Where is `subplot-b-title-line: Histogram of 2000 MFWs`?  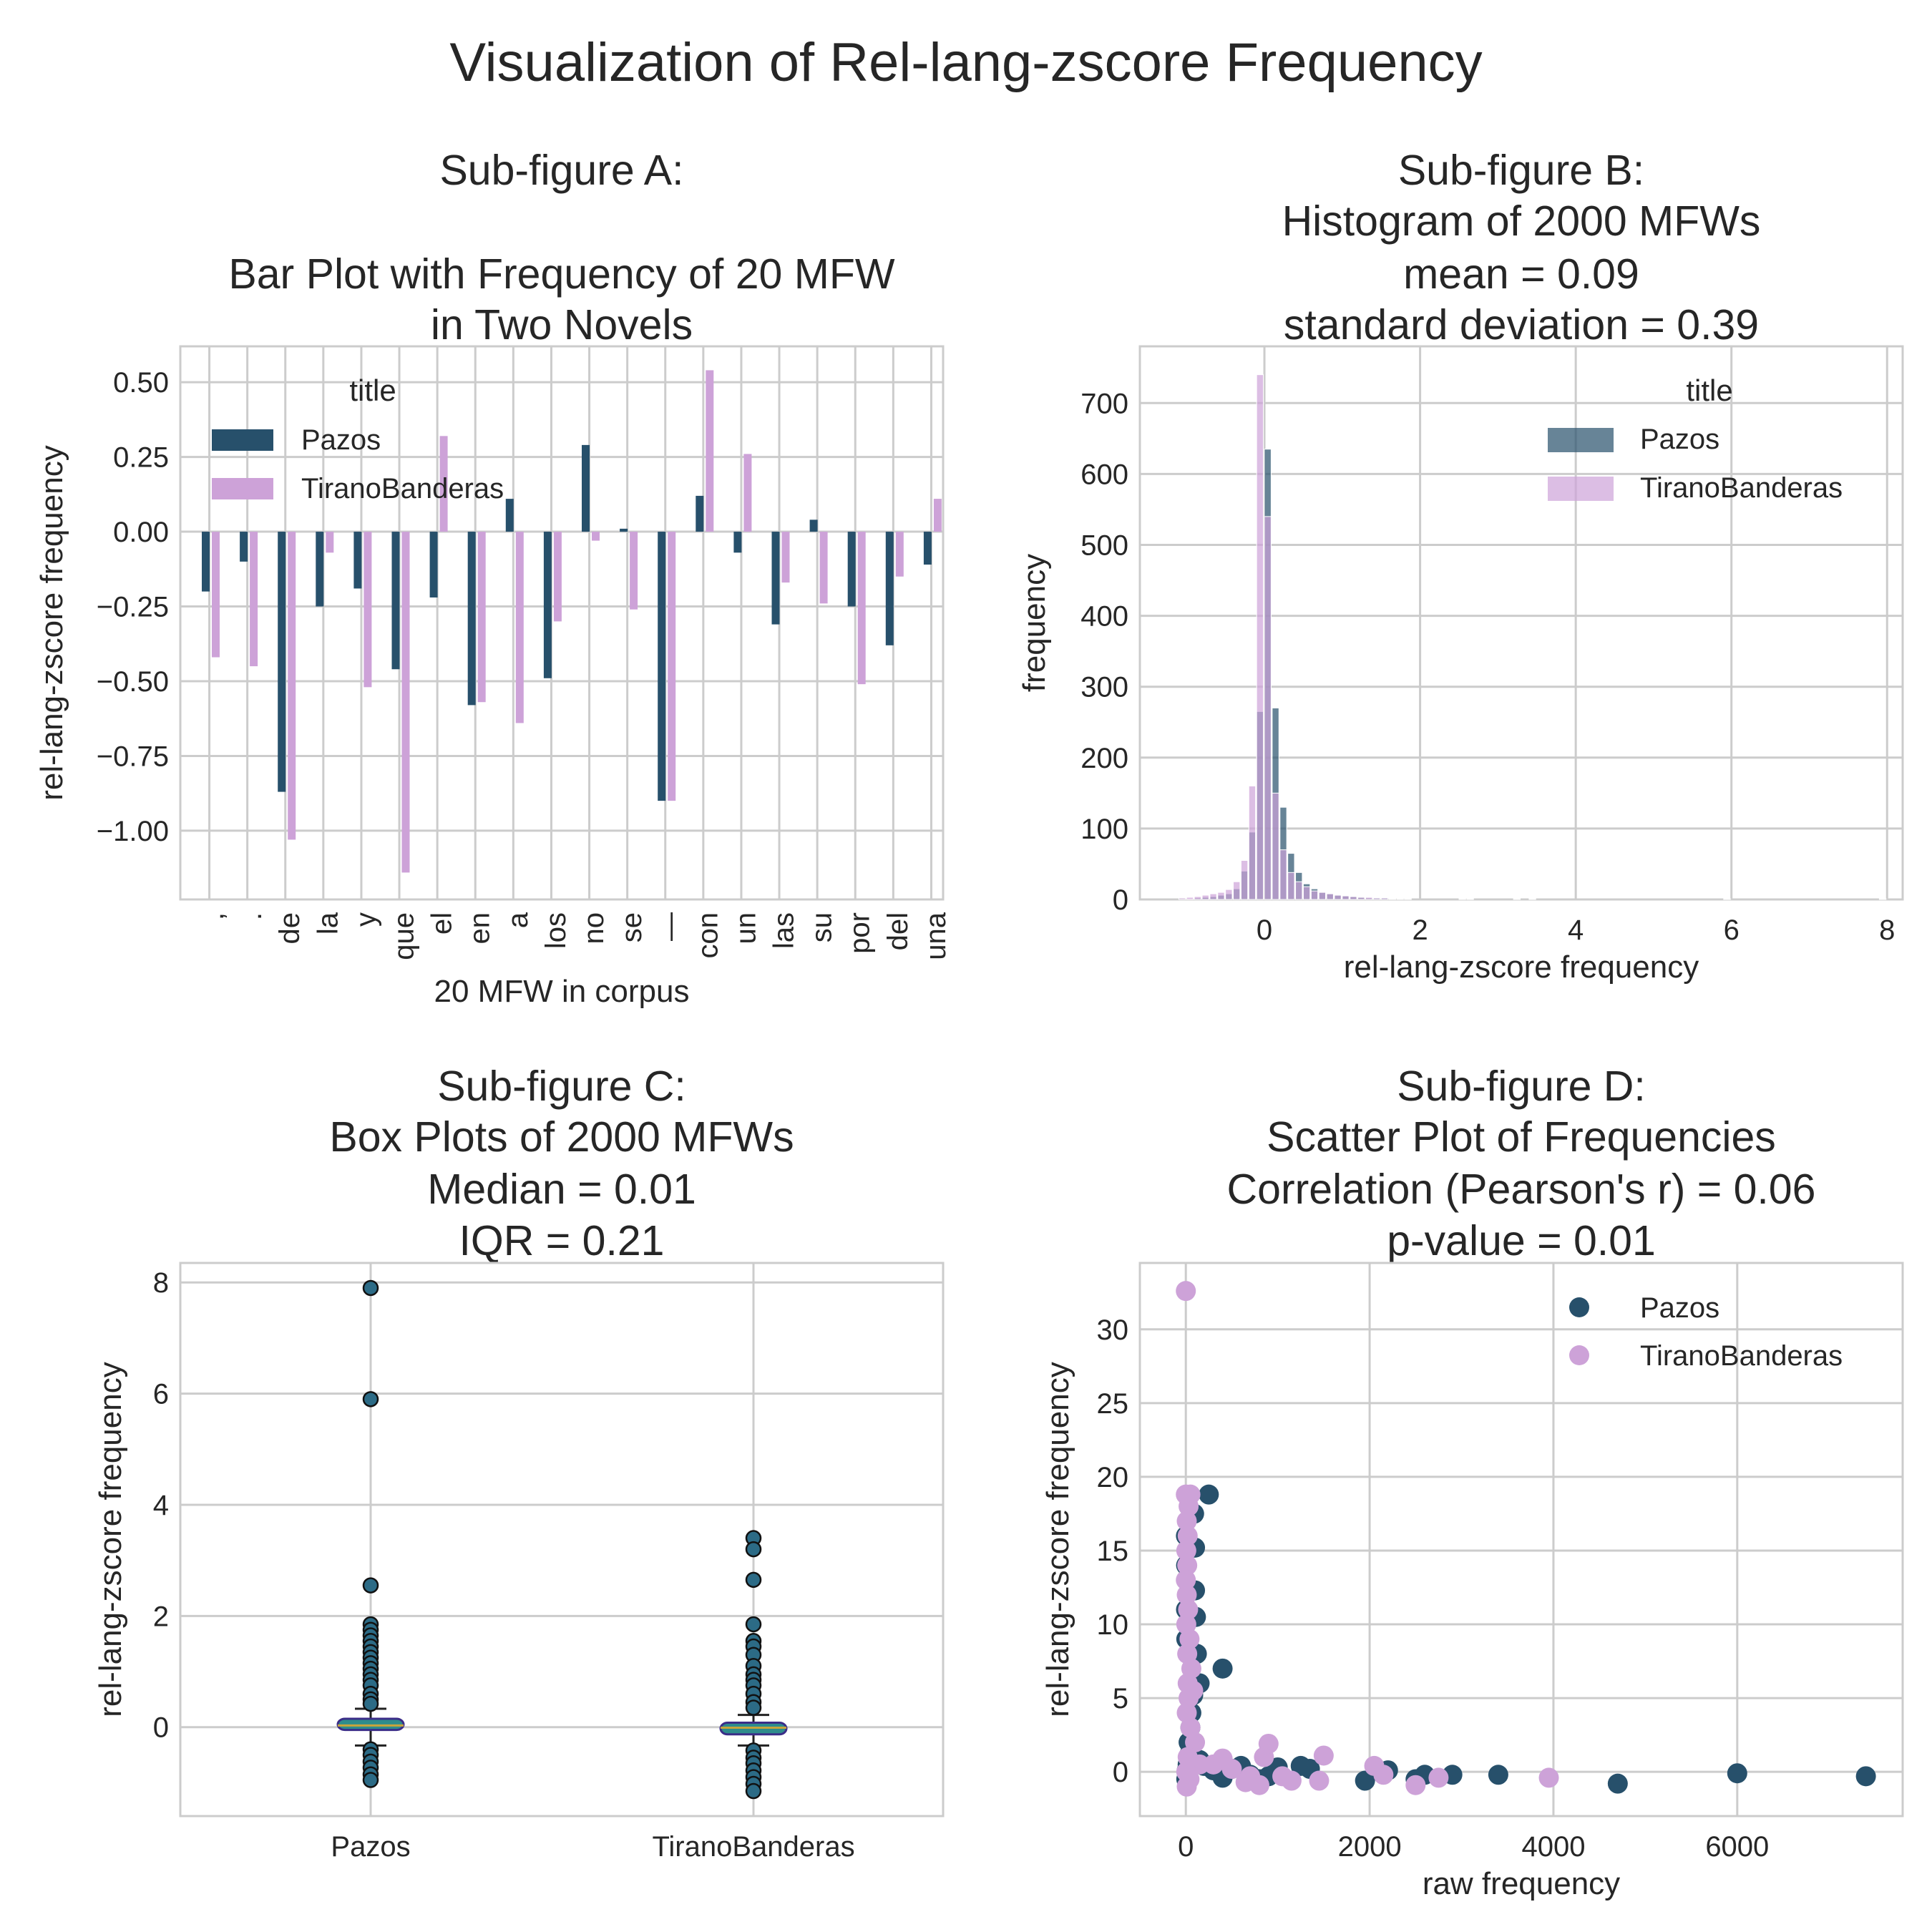
subplot-b-title-line: Histogram of 2000 MFWs is located at coordinates (1521, 221).